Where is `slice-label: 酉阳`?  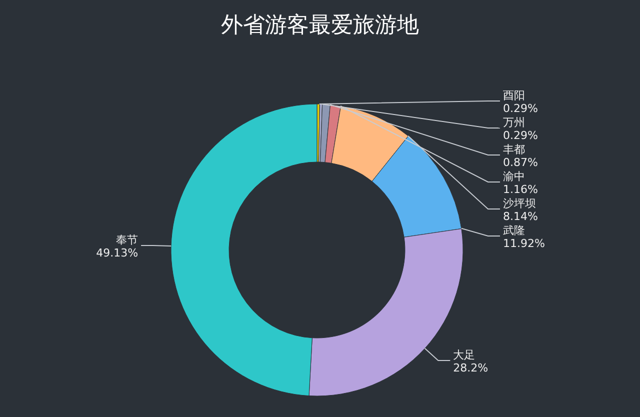 slice-label: 酉阳 is located at coordinates (514, 95).